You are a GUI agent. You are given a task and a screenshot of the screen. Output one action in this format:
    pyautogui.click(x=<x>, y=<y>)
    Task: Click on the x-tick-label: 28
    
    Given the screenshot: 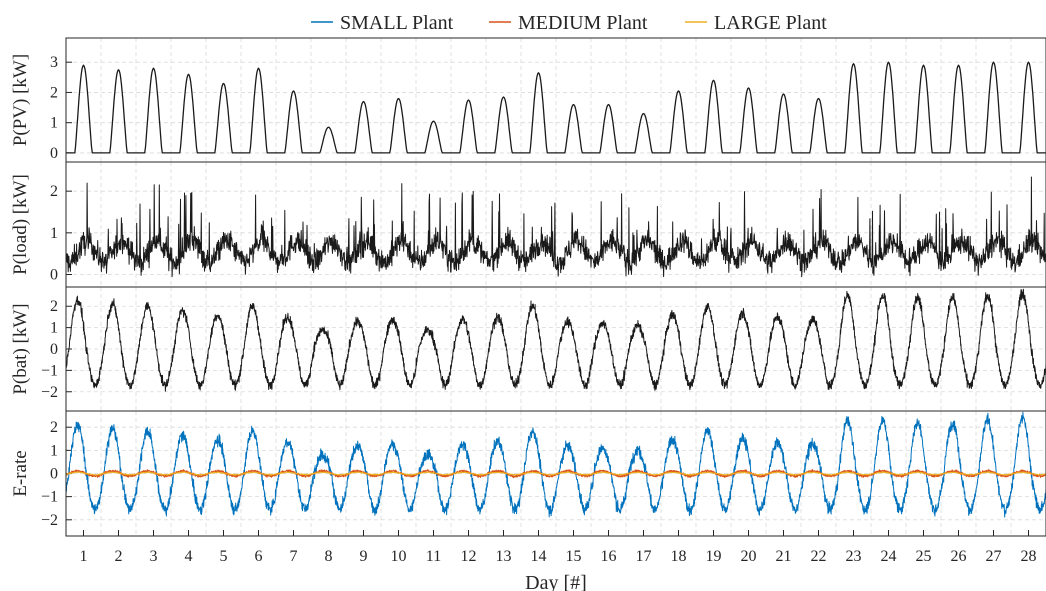 What is the action you would take?
    pyautogui.click(x=1029, y=556)
    